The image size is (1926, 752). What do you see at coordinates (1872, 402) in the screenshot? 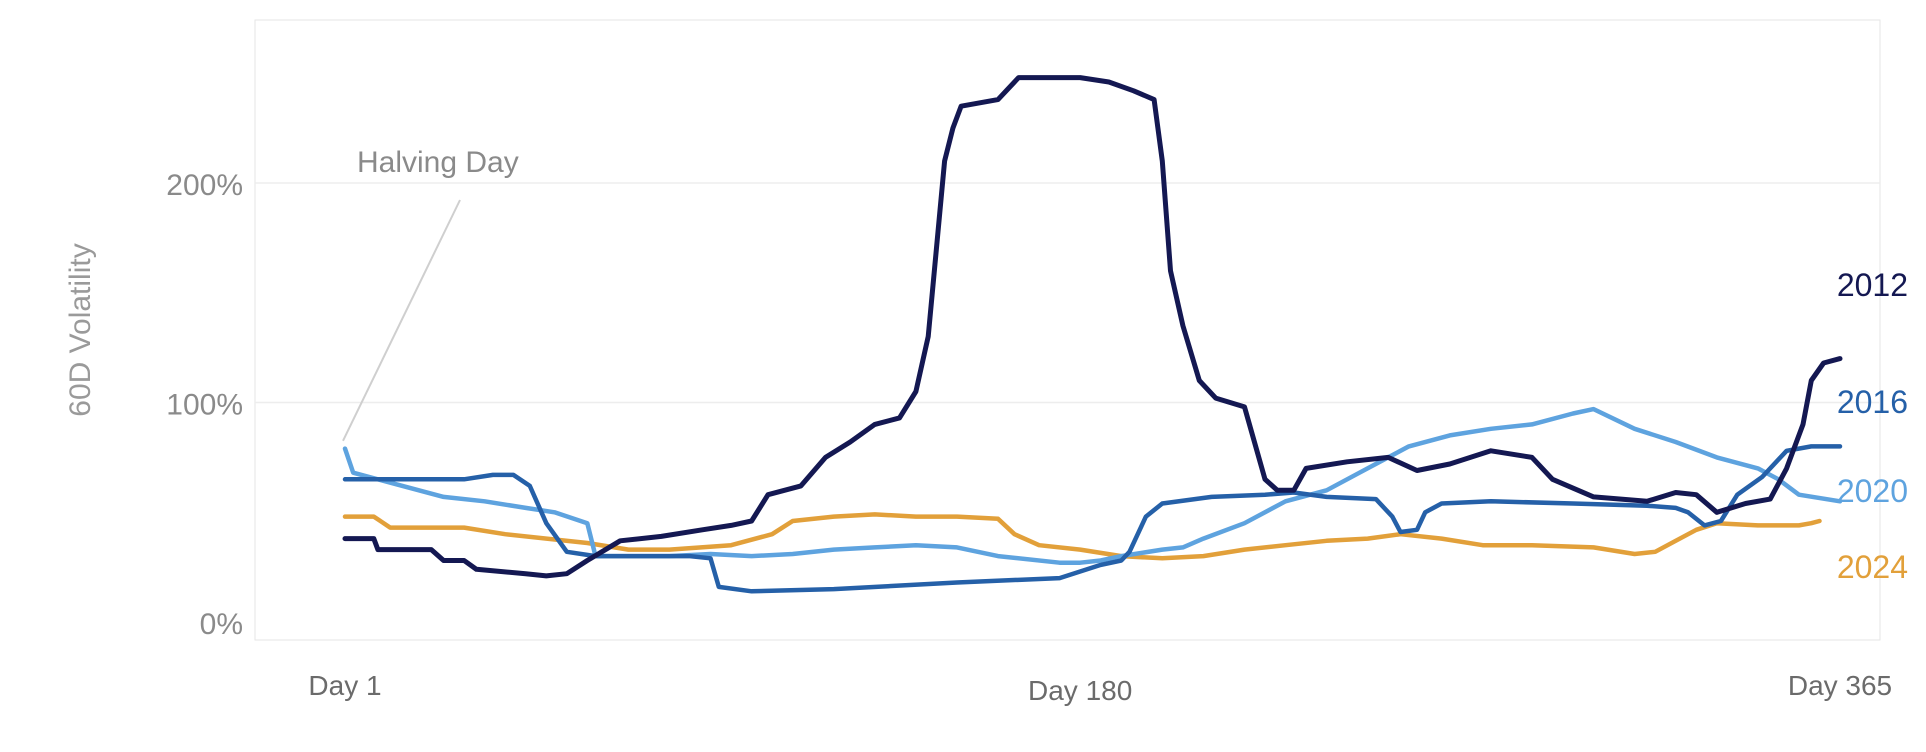
I see `series-label-2016: 2016` at bounding box center [1872, 402].